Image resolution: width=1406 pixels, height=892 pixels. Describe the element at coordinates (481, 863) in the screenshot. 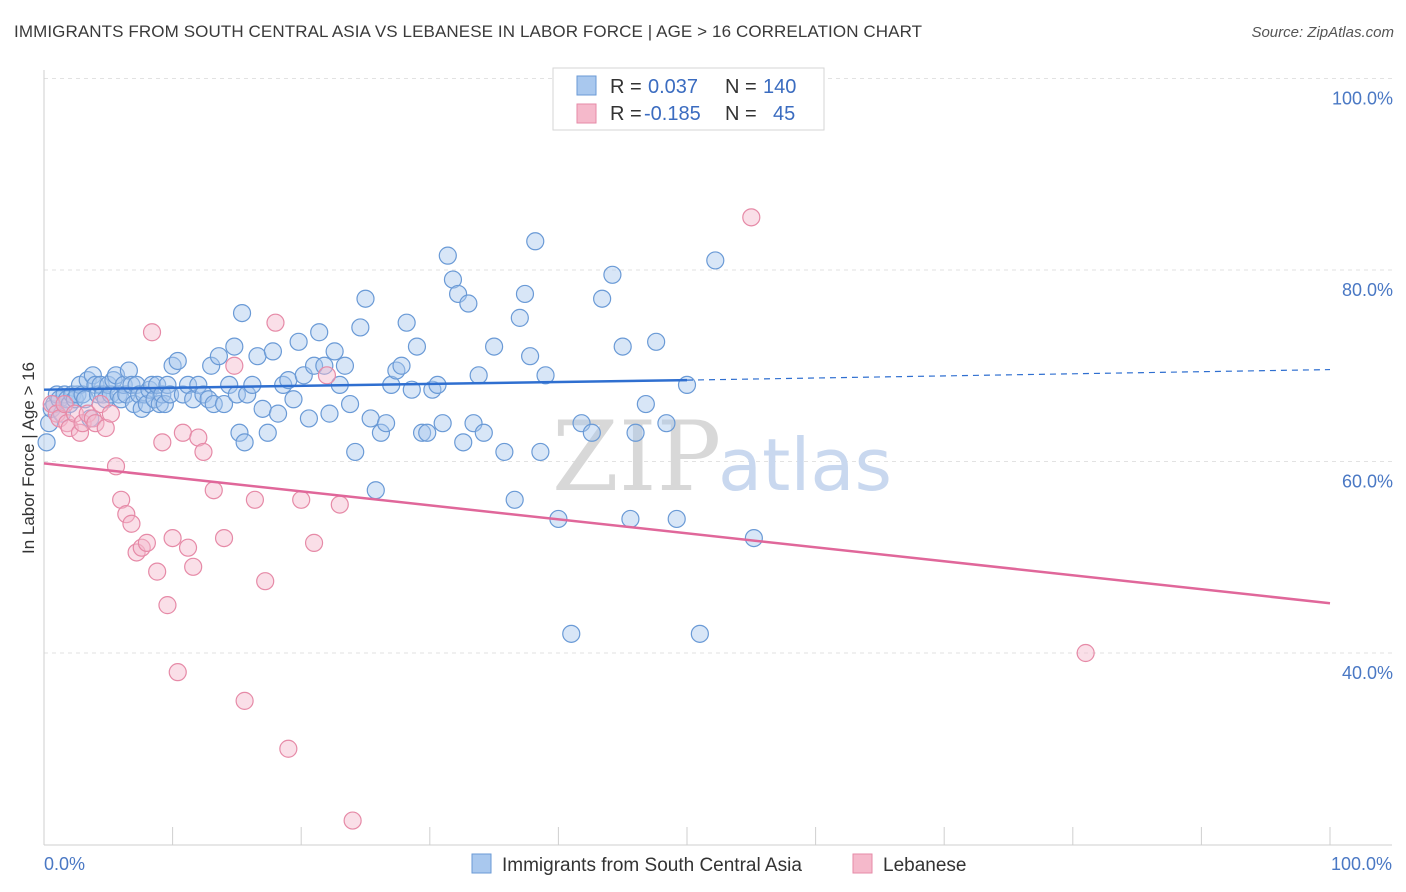

I see `series-legend-swatch-blue` at that location.